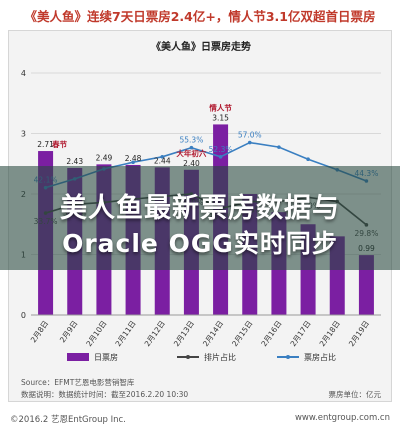 The height and width of the screenshot is (432, 400). What do you see at coordinates (342, 418) in the screenshot?
I see `website-text: www.entgroup.com.cn` at bounding box center [342, 418].